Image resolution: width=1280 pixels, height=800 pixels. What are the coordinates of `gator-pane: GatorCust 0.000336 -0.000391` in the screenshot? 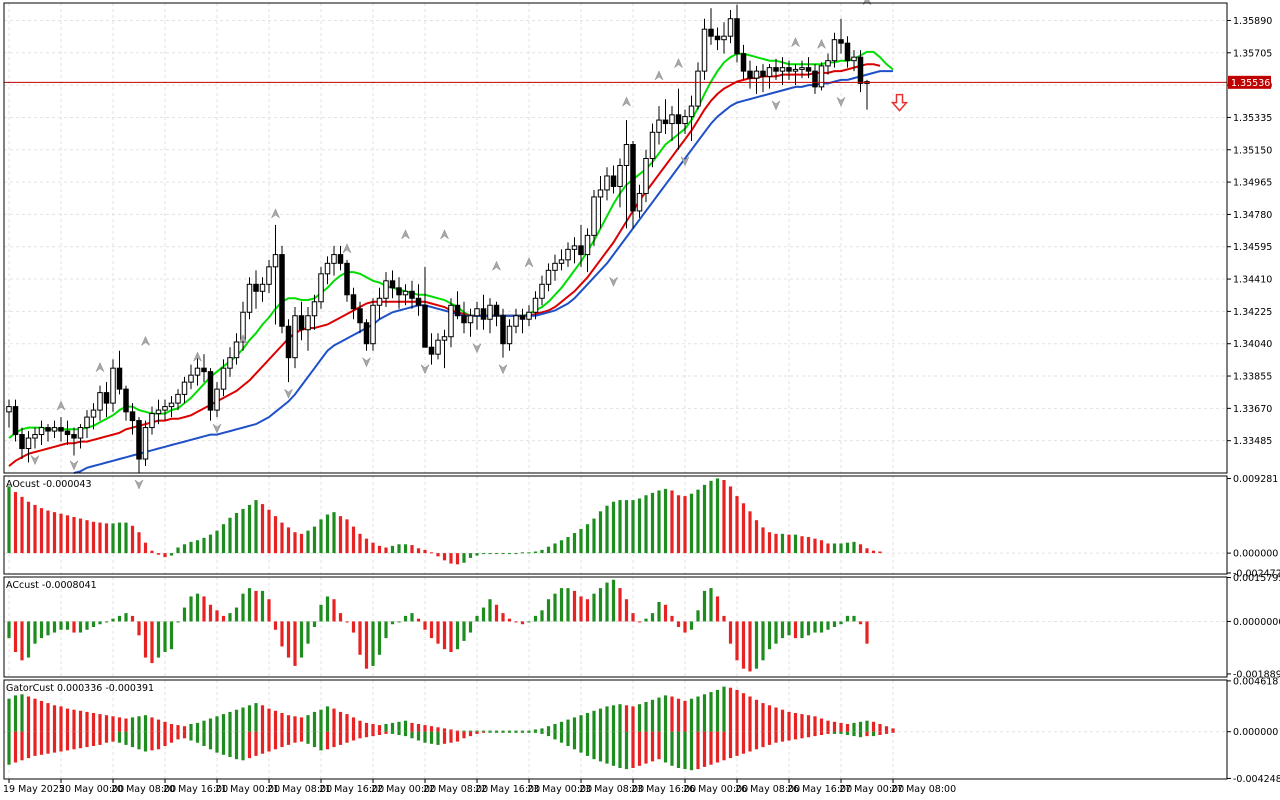 It's located at (450, 727).